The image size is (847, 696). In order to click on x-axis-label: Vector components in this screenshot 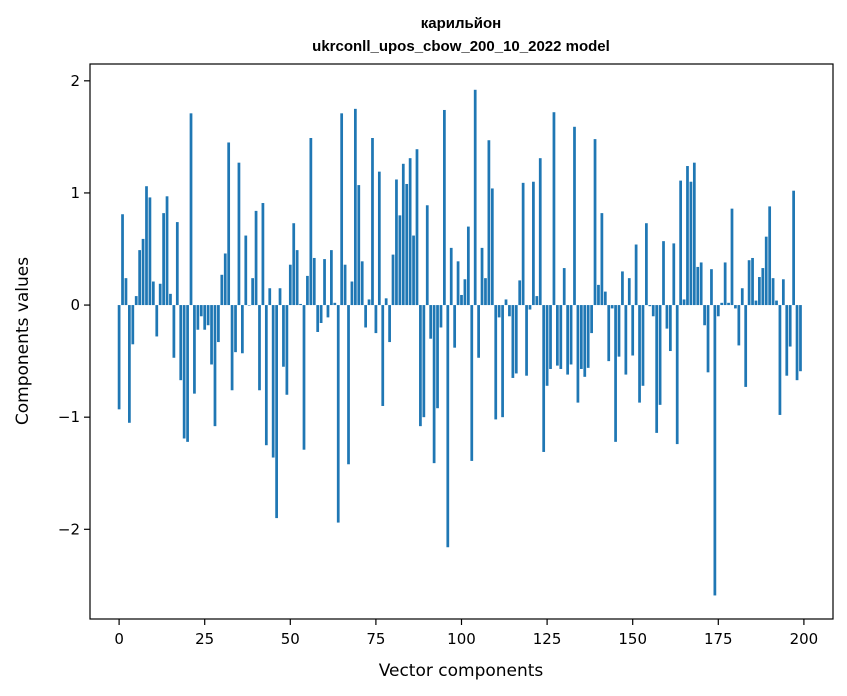, I will do `click(461, 671)`.